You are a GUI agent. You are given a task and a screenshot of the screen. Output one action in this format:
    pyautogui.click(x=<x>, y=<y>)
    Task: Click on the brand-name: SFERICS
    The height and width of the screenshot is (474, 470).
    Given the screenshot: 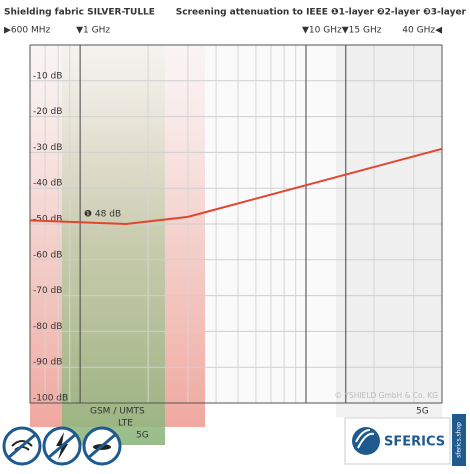 What is the action you would take?
    pyautogui.click(x=414, y=442)
    